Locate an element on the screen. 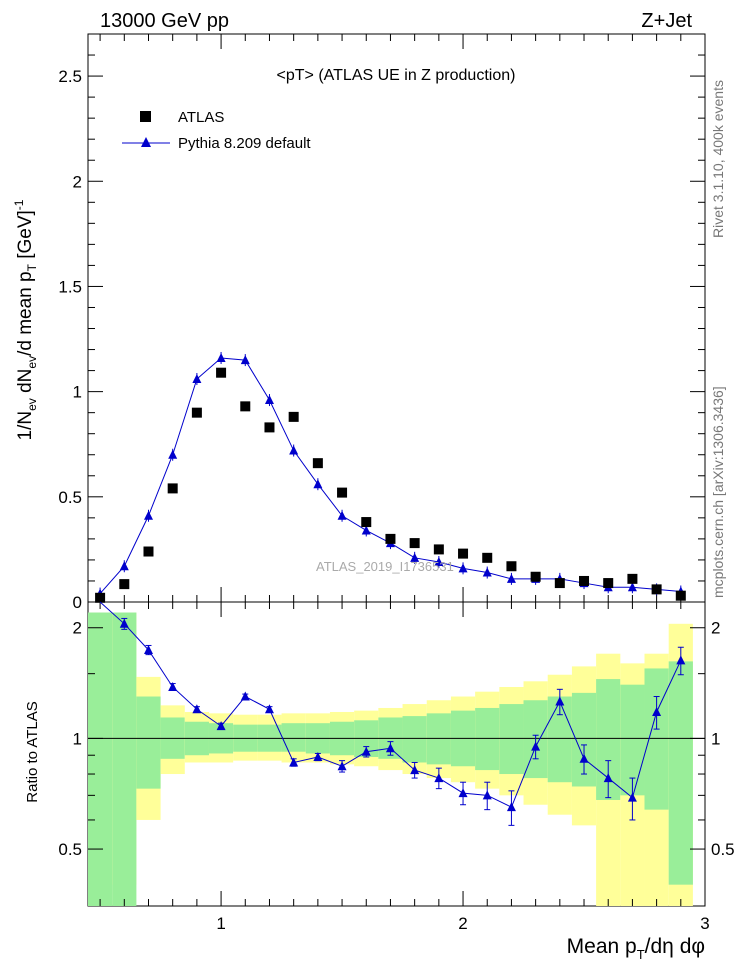  ratio-y-axis-label: Ratio to ATLAS is located at coordinates (32, 751).